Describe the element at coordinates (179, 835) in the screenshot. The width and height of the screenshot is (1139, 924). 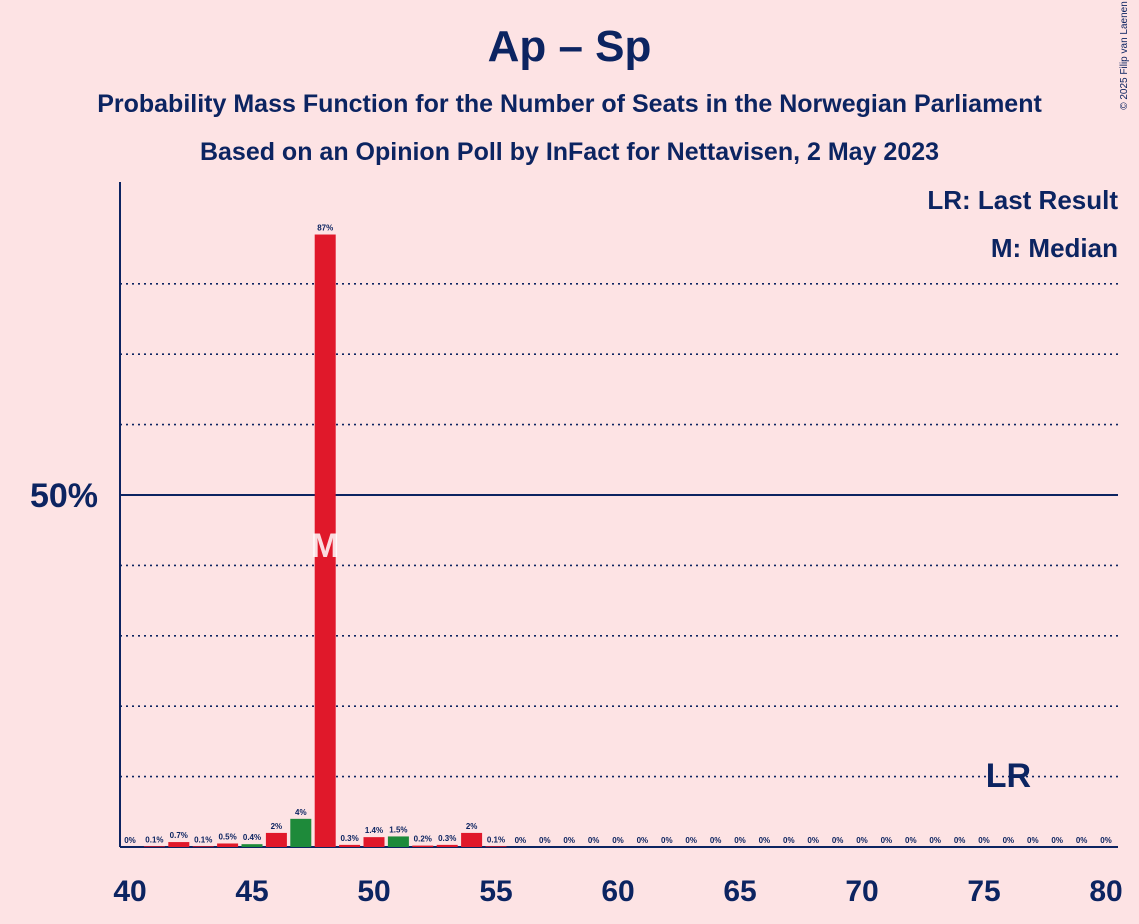
I see `bar-label: 0.7%` at that location.